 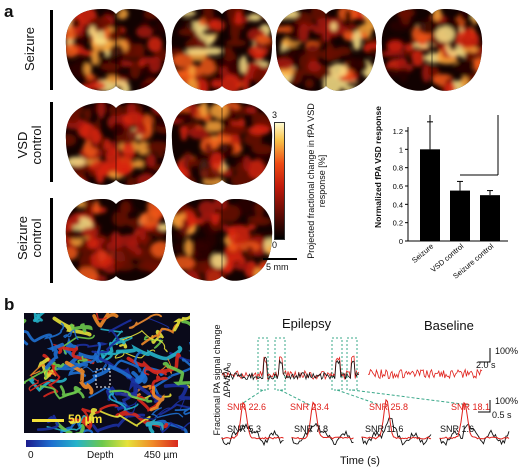 What do you see at coordinates (107, 373) in the screenshot?
I see `vasculature-depth-image` at bounding box center [107, 373].